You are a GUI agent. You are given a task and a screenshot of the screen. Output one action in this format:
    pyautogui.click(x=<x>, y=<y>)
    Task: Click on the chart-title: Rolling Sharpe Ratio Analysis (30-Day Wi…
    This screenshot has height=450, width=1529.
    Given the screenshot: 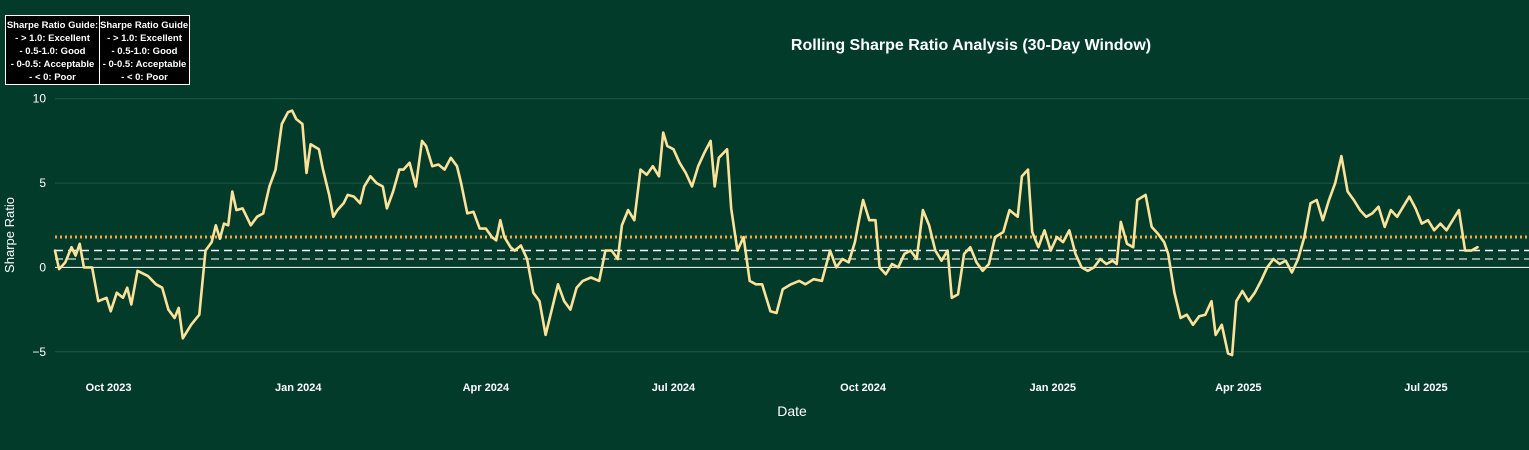 What is the action you would take?
    pyautogui.click(x=971, y=45)
    